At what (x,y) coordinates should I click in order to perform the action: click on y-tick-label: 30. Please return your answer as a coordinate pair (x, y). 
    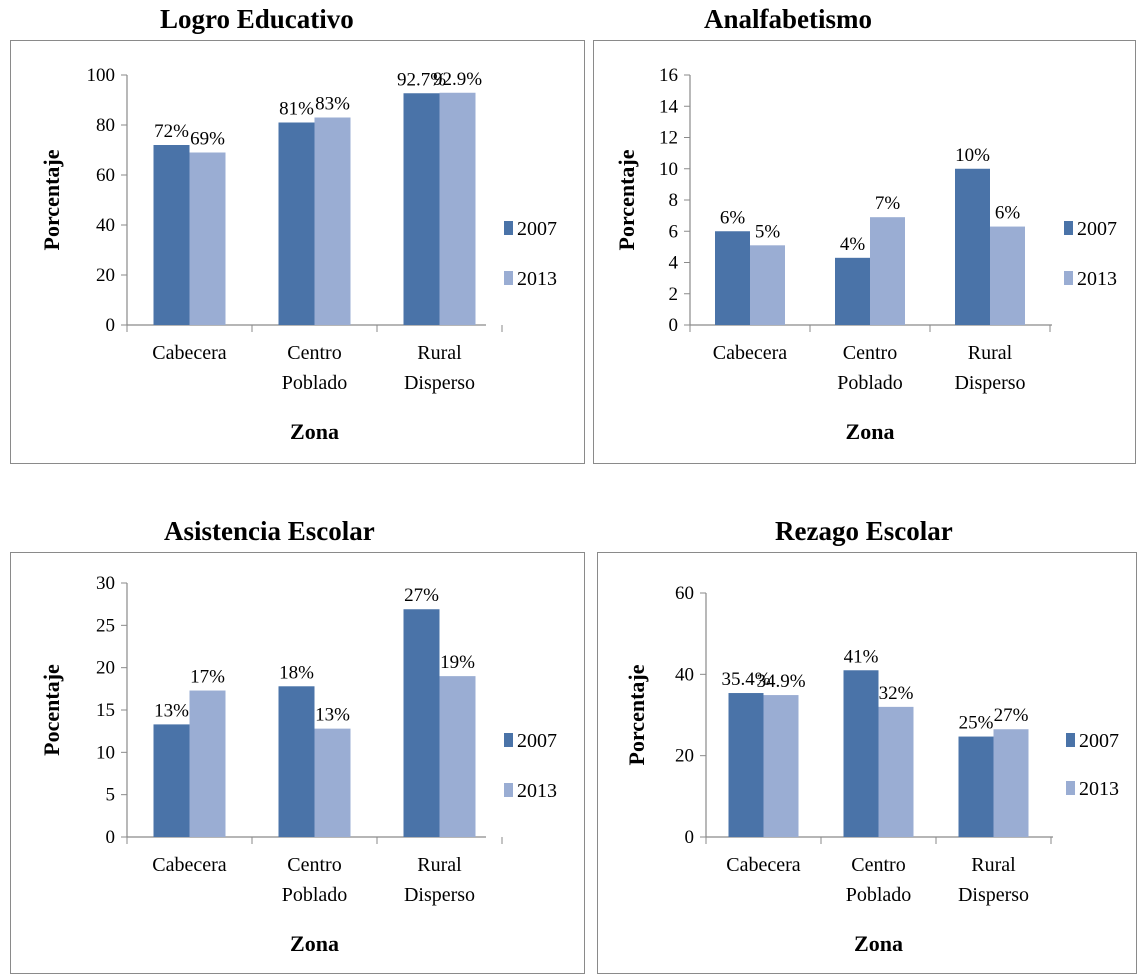
    Looking at the image, I should click on (105, 583).